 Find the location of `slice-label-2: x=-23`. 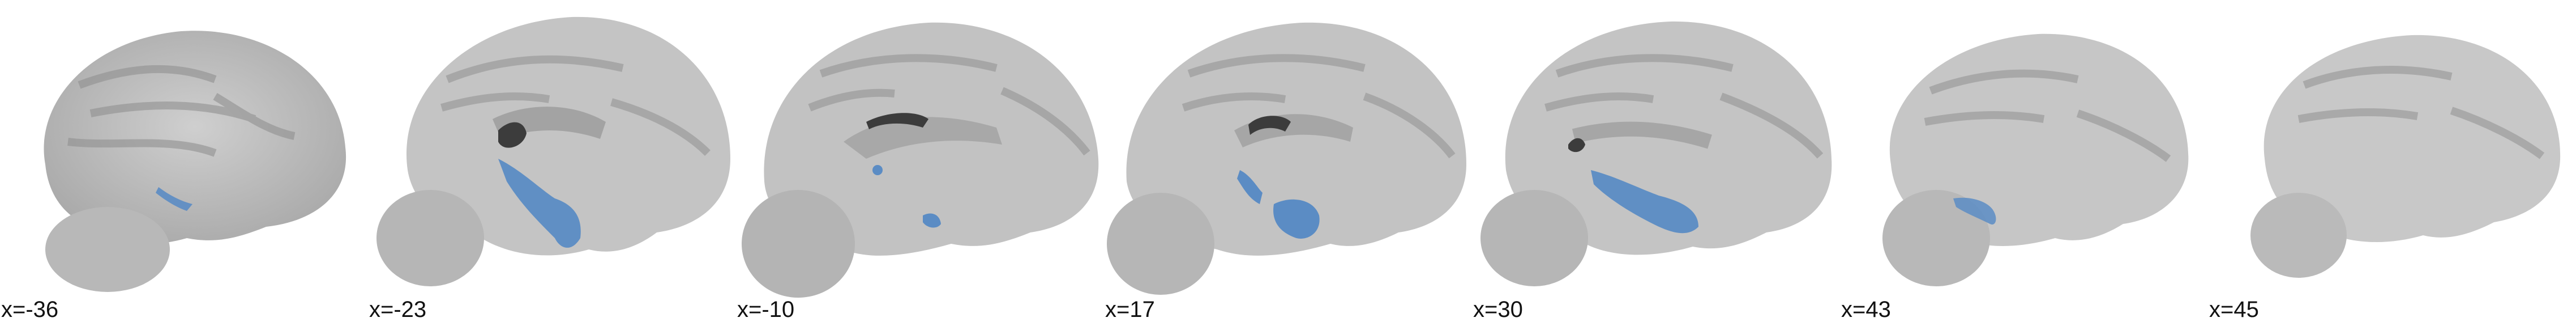

slice-label-2: x=-23 is located at coordinates (398, 310).